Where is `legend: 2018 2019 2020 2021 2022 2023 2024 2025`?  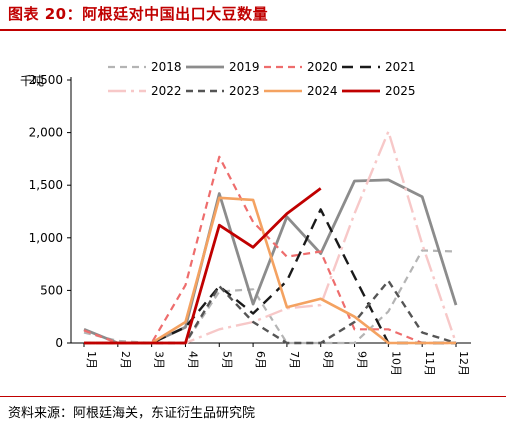
legend: 2018 2019 2020 2021 2022 2023 2024 2025 is located at coordinates (262, 79).